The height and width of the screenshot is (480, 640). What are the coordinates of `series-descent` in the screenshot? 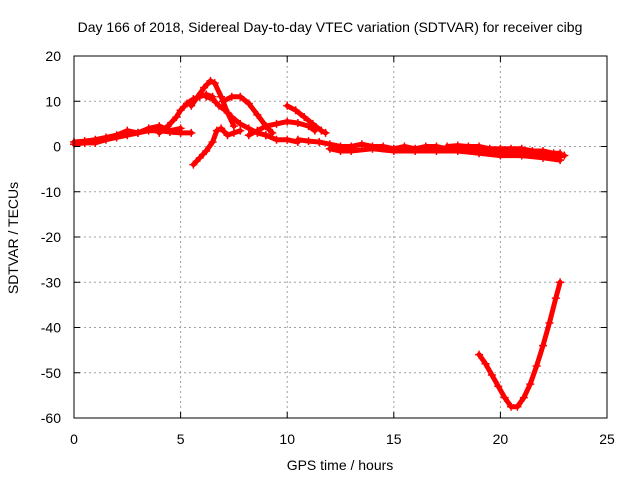 It's located at (306, 119).